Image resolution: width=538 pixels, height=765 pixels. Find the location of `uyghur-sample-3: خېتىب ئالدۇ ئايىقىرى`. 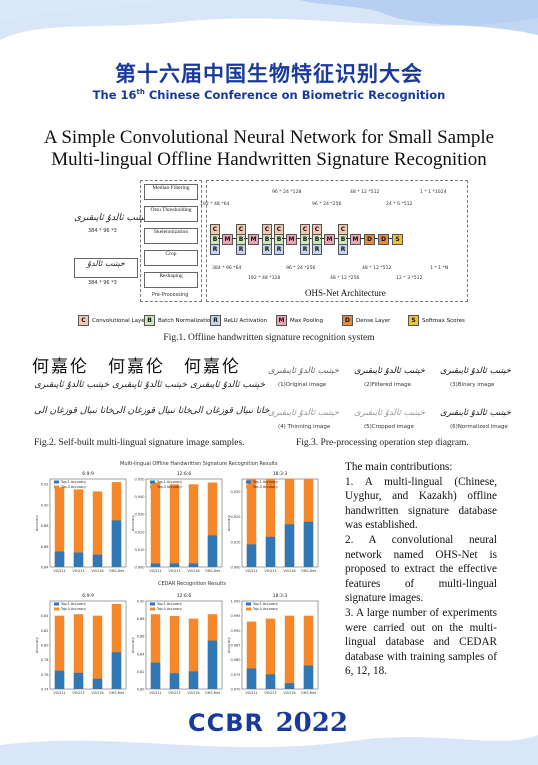

uyghur-sample-3: خېتىب ئالدۇ ئايىقىرى is located at coordinates (228, 385).